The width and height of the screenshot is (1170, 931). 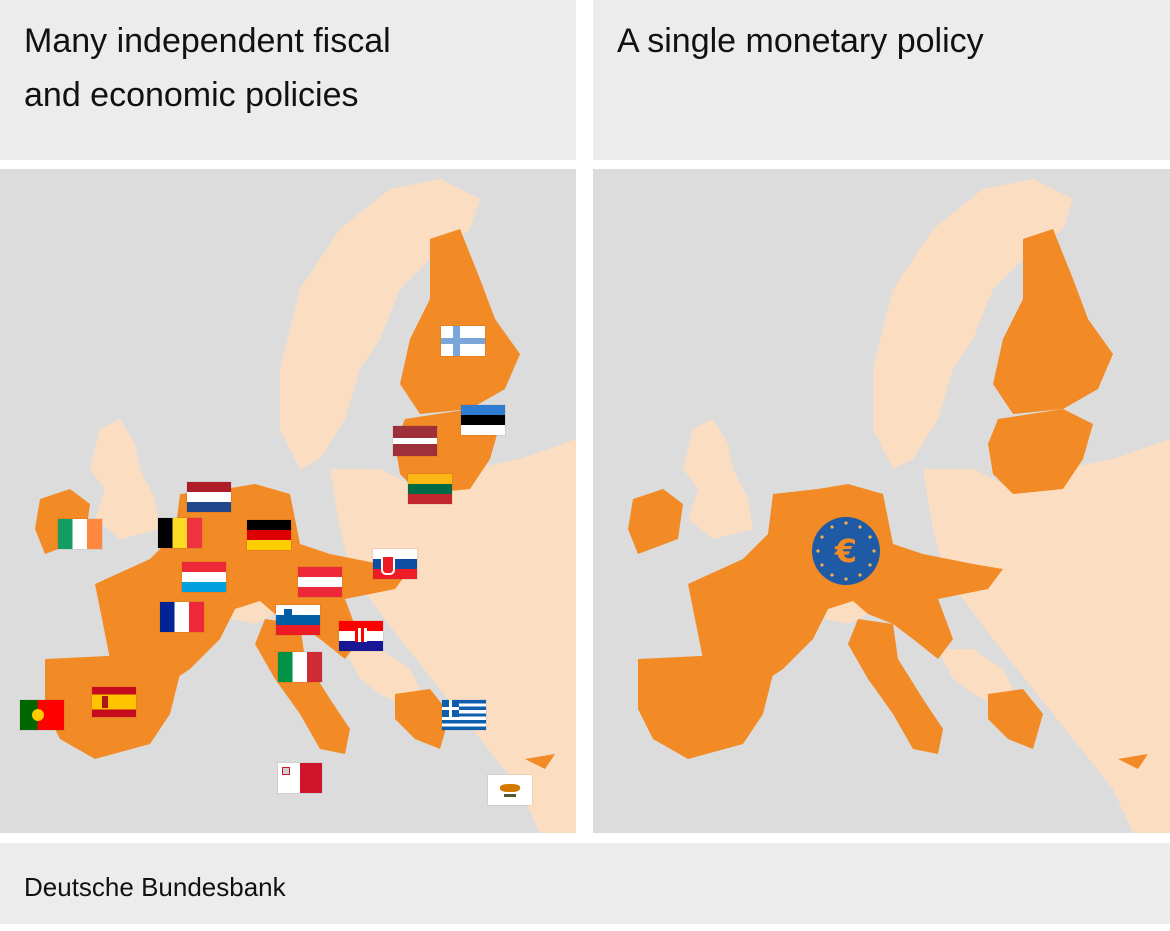 I want to click on croatia-flag, so click(x=361, y=636).